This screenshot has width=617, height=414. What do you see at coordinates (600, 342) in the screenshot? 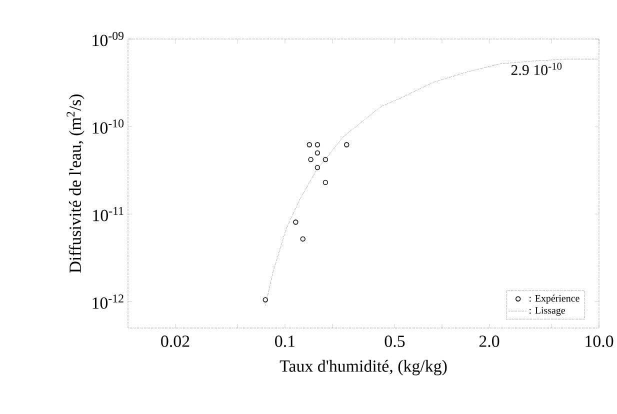
I see `x-tick-label: 10.0` at bounding box center [600, 342].